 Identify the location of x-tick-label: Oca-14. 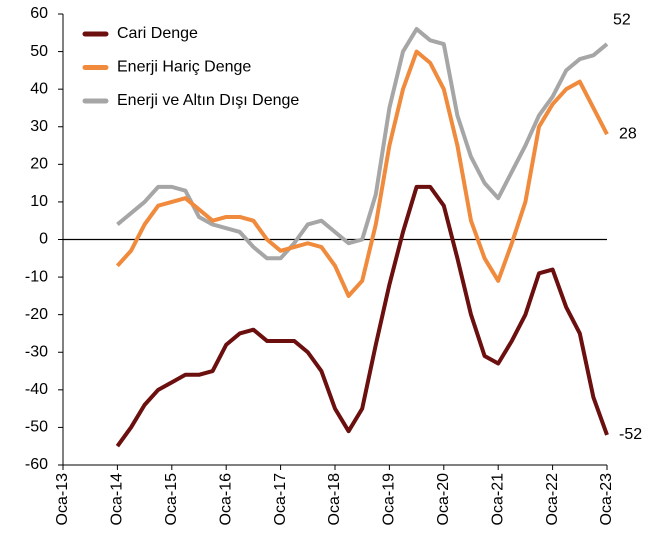
(117, 499).